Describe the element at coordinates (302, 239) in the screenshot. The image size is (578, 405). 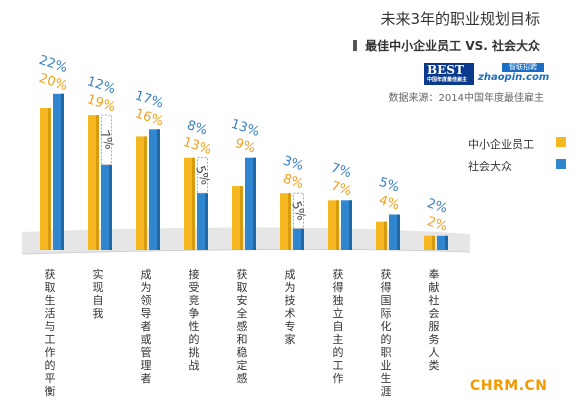
I see `bar-series2-5-side` at that location.